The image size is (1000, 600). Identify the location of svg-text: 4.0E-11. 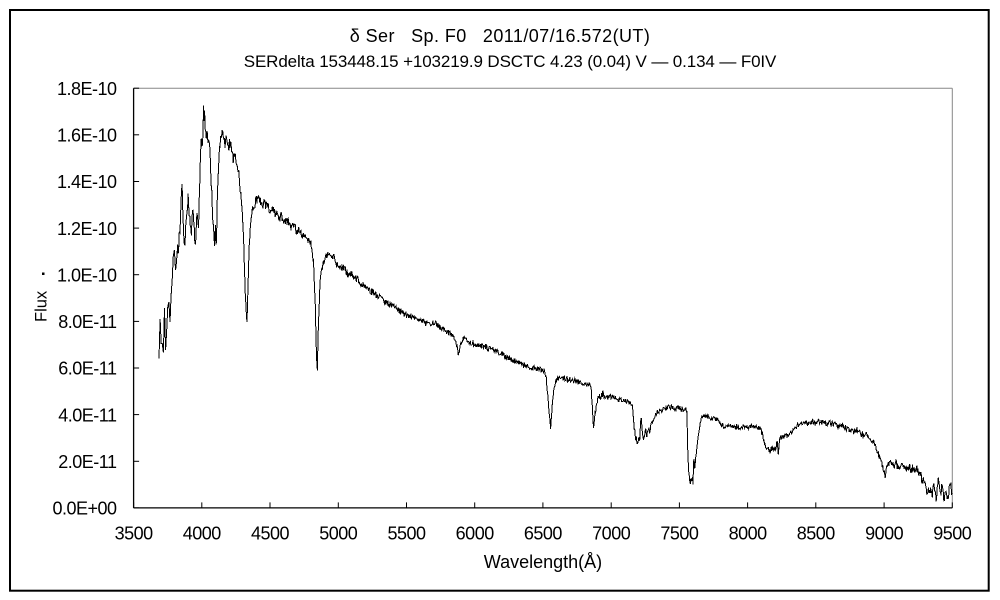
(87, 415).